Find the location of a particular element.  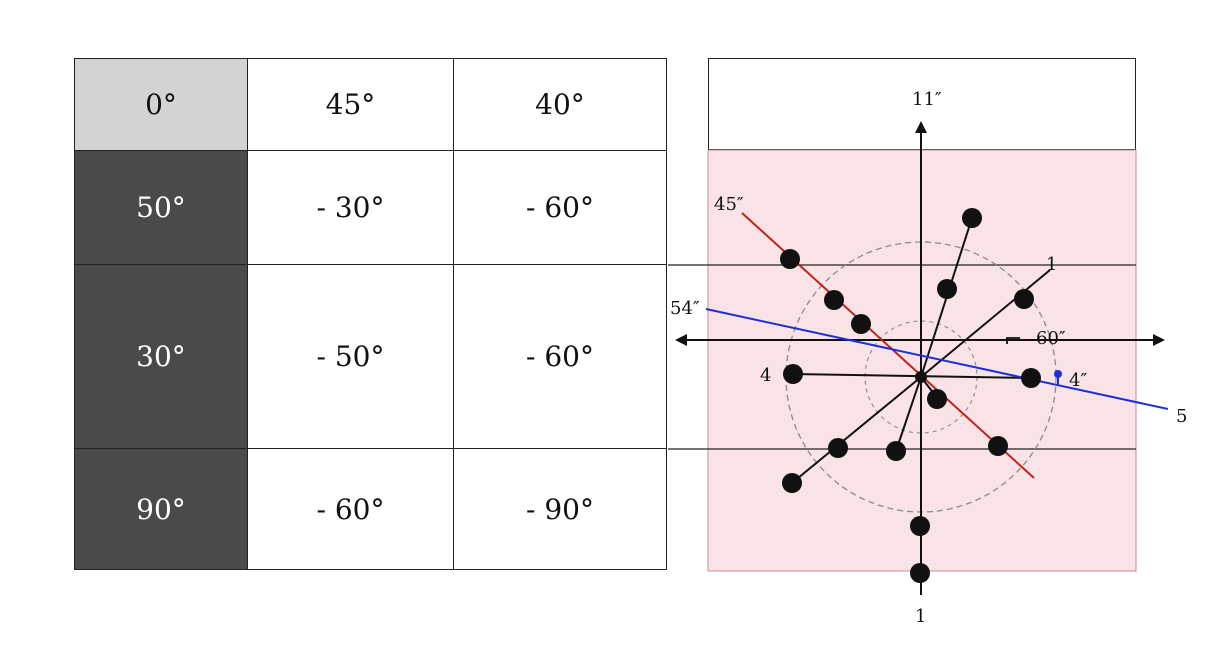

table-header-row: 0° 45° 40° is located at coordinates (370, 104).